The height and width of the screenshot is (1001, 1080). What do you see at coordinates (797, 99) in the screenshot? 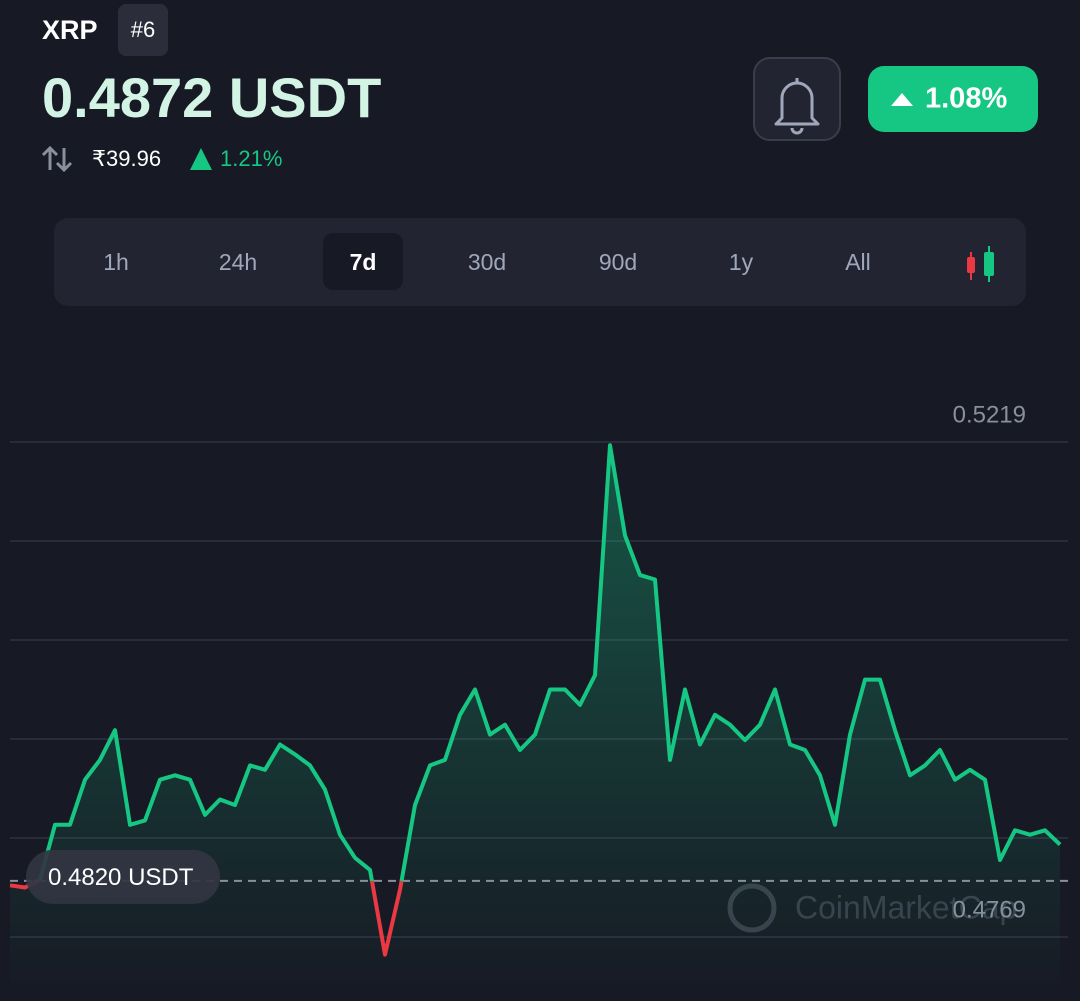
I see `alert-button` at bounding box center [797, 99].